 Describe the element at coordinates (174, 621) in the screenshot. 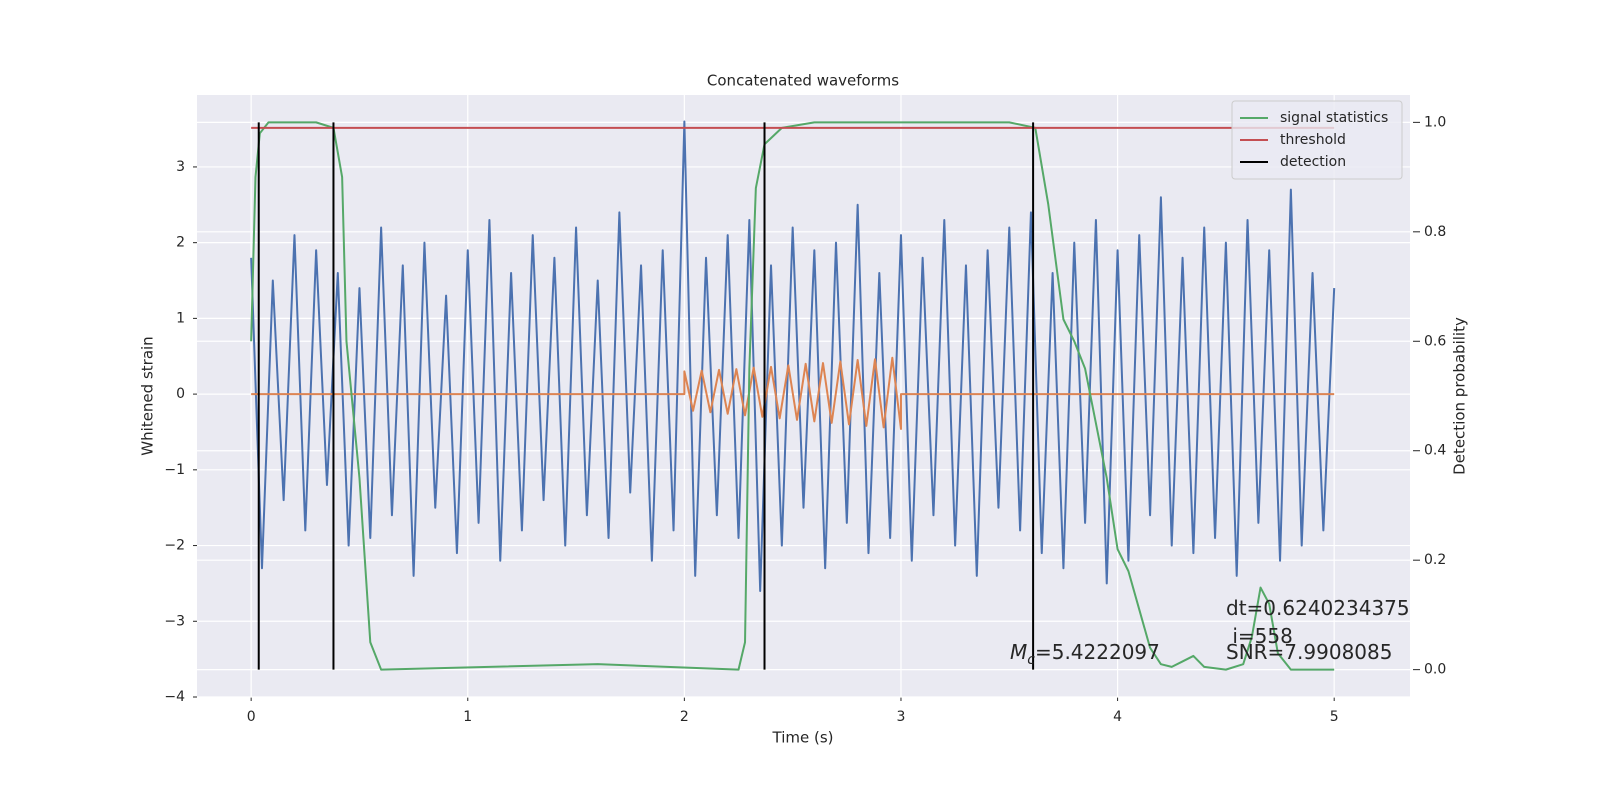

I see `y-tick-label: −3` at that location.